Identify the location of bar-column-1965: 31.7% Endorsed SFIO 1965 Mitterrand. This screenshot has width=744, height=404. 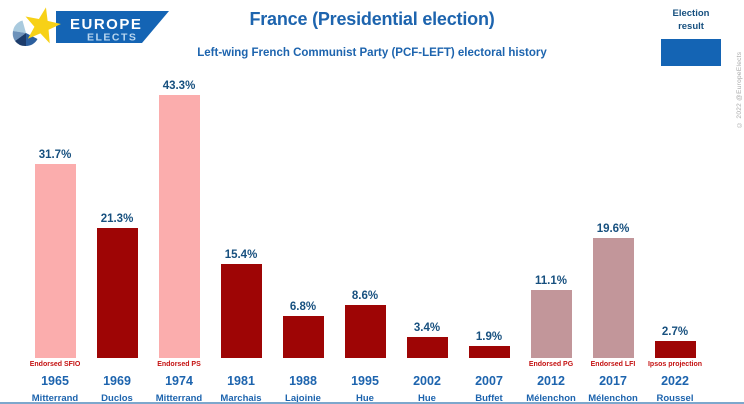
(55, 242).